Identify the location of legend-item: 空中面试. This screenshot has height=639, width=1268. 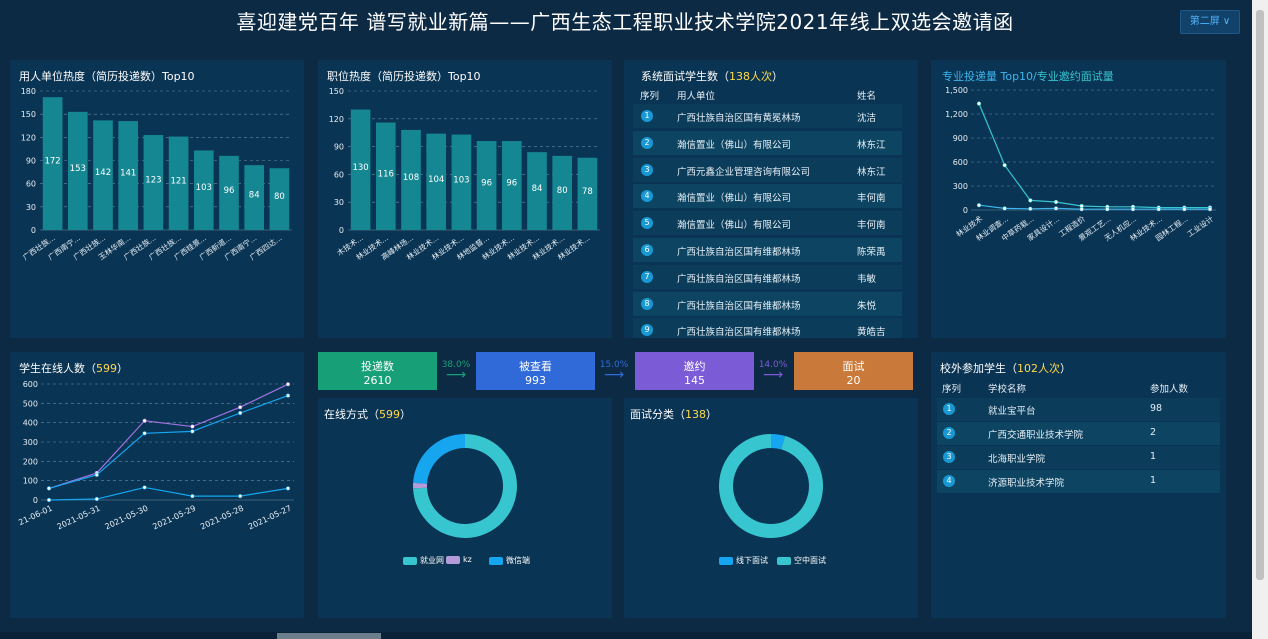
(801, 560).